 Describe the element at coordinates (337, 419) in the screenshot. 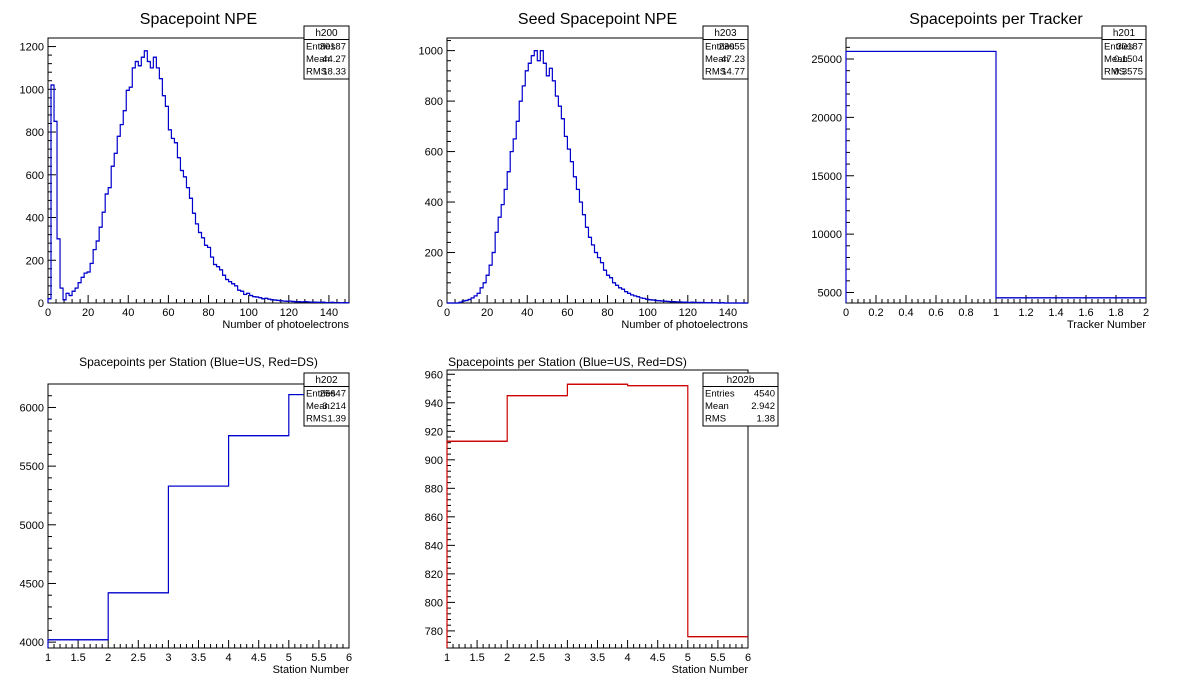

I see `stats-value: 1.39` at that location.